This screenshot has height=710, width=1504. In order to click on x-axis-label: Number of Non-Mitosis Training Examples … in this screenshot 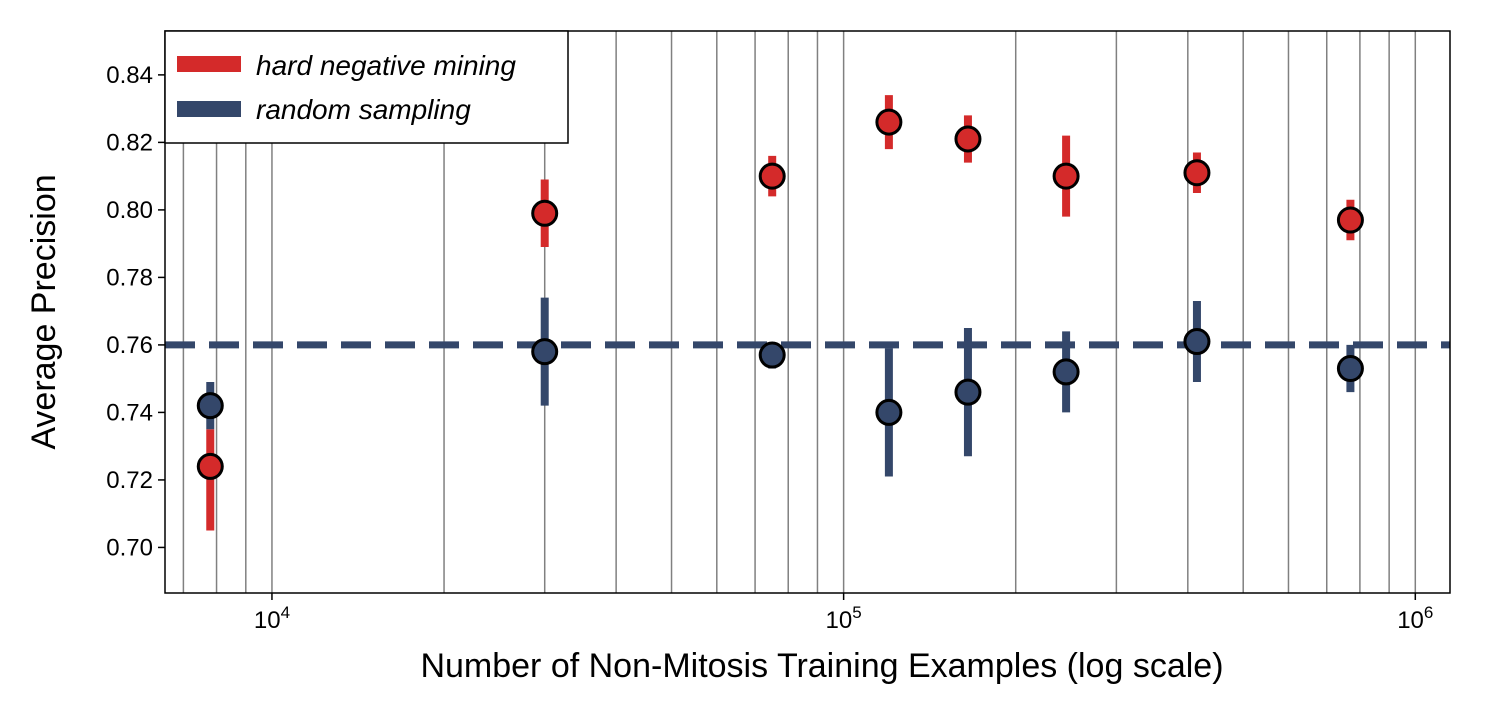, I will do `click(821, 666)`.